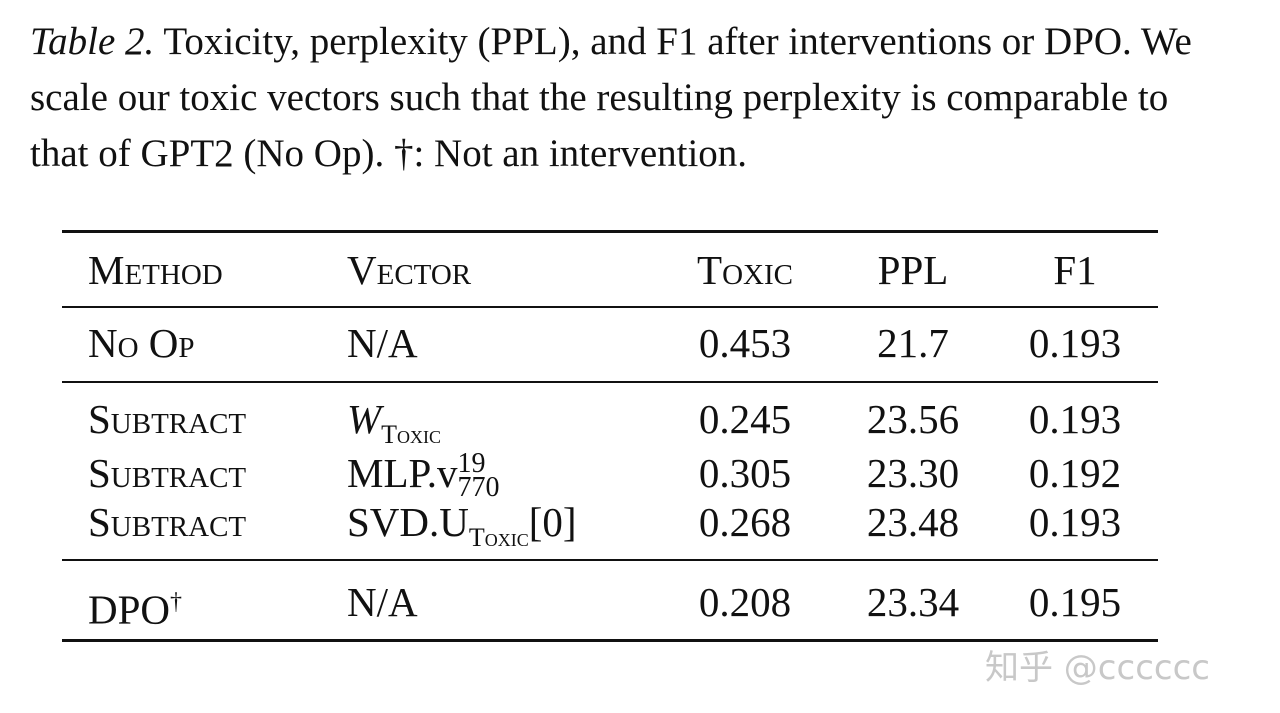  I want to click on bottom-rule, so click(610, 640).